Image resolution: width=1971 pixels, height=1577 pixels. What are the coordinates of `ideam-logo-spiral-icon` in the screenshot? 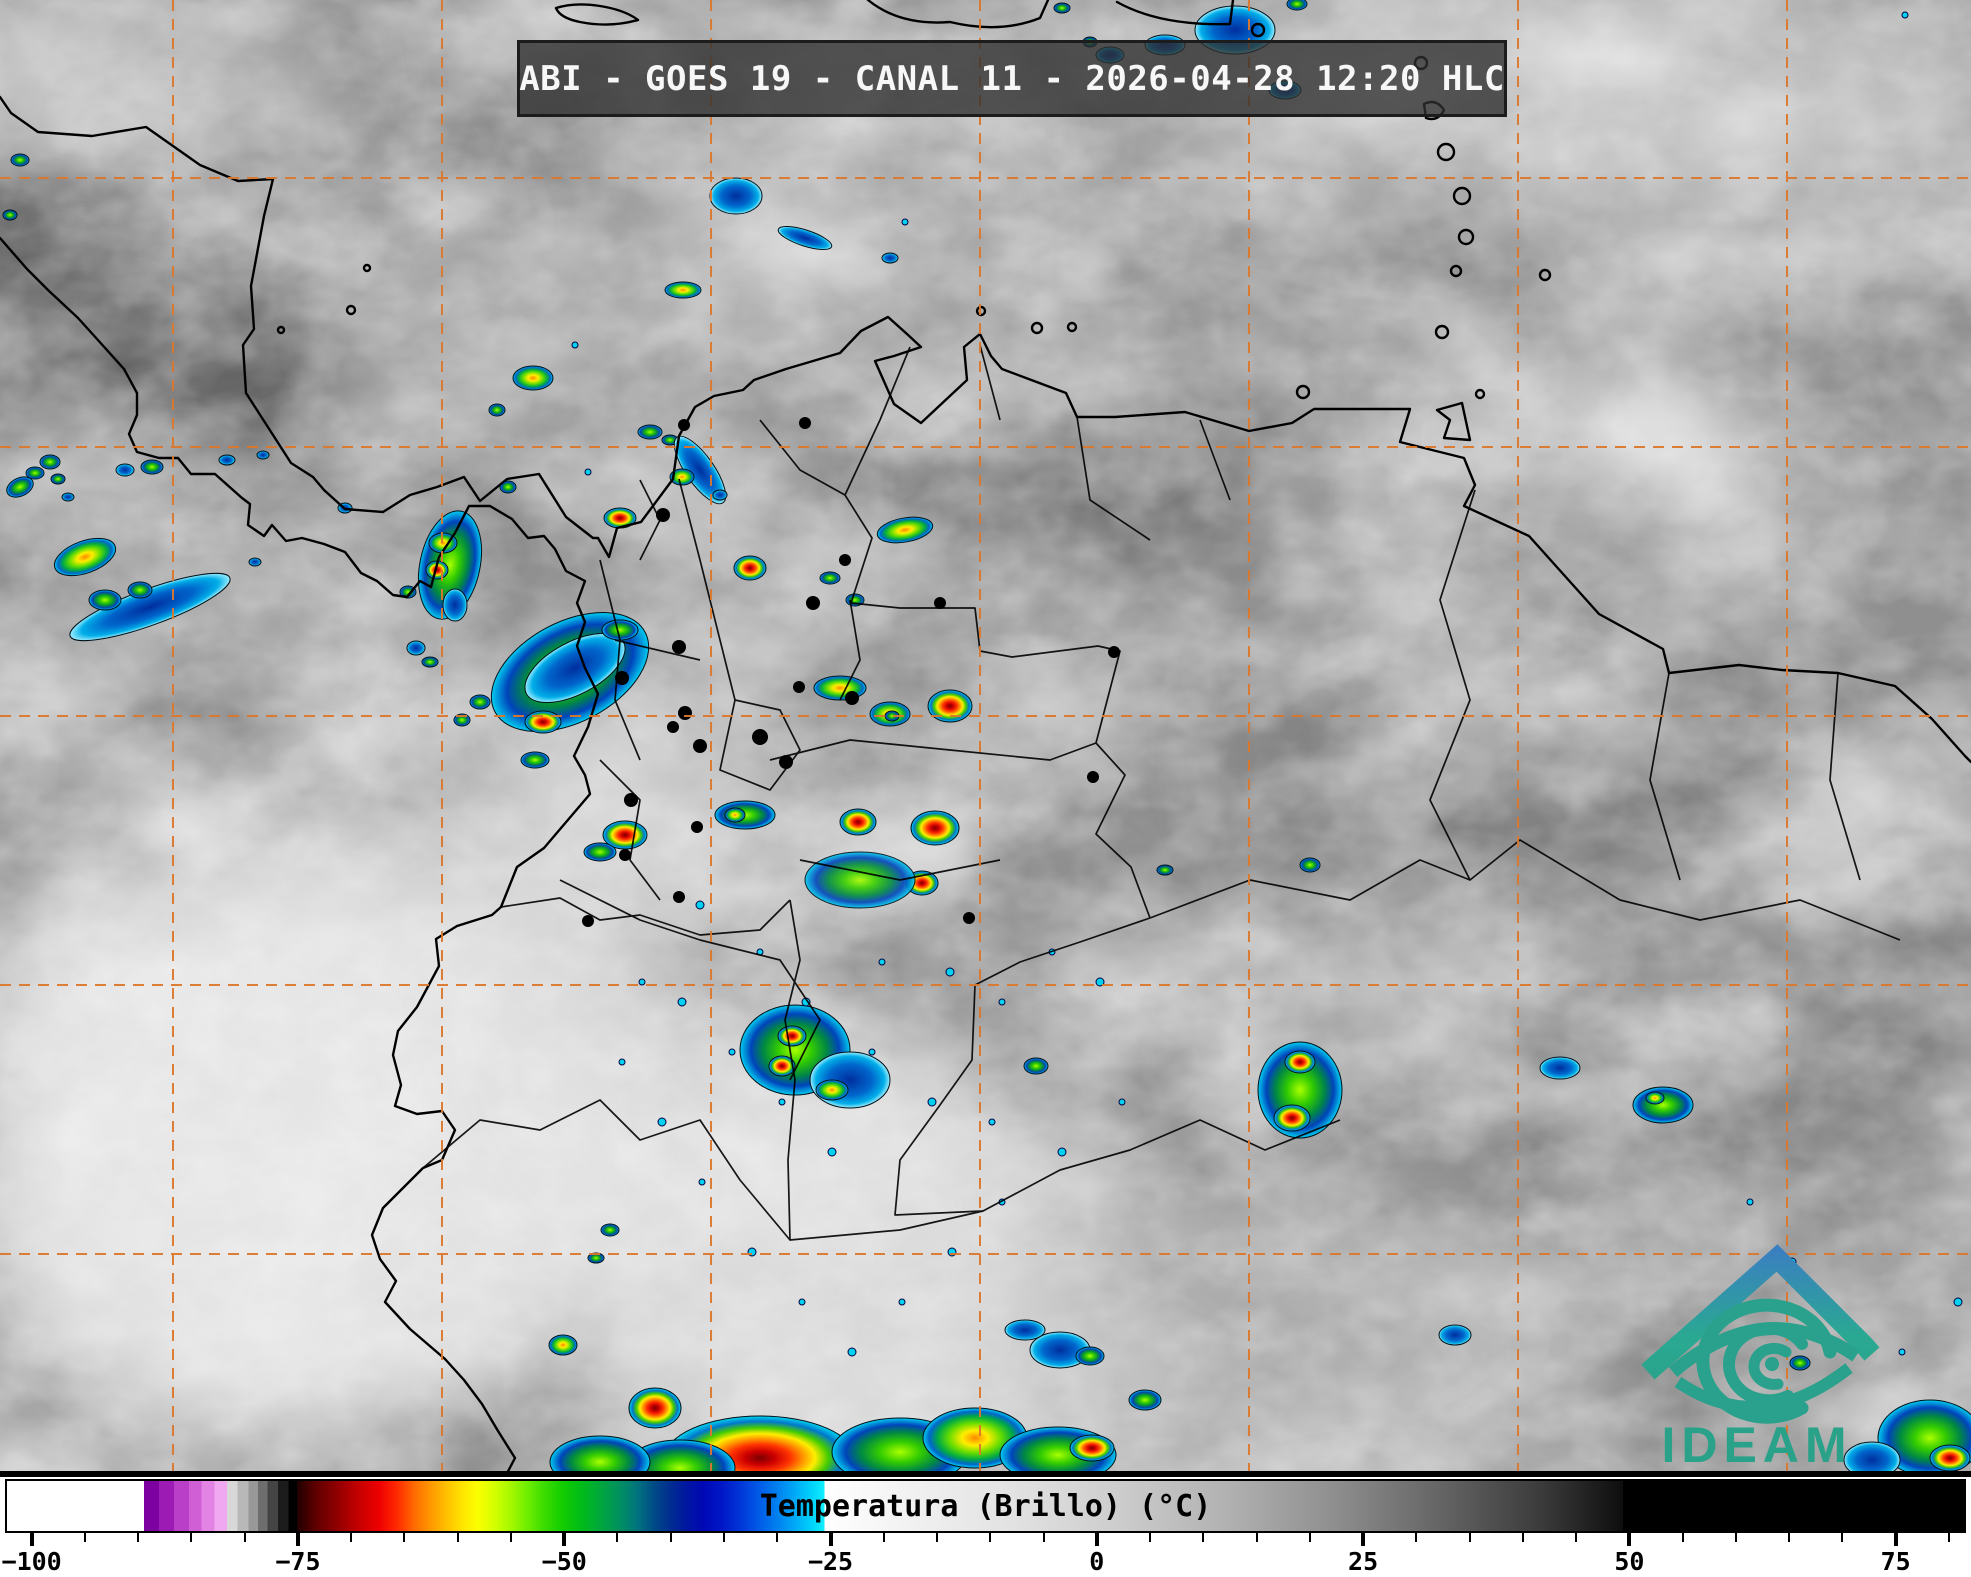 It's located at (1766, 1361).